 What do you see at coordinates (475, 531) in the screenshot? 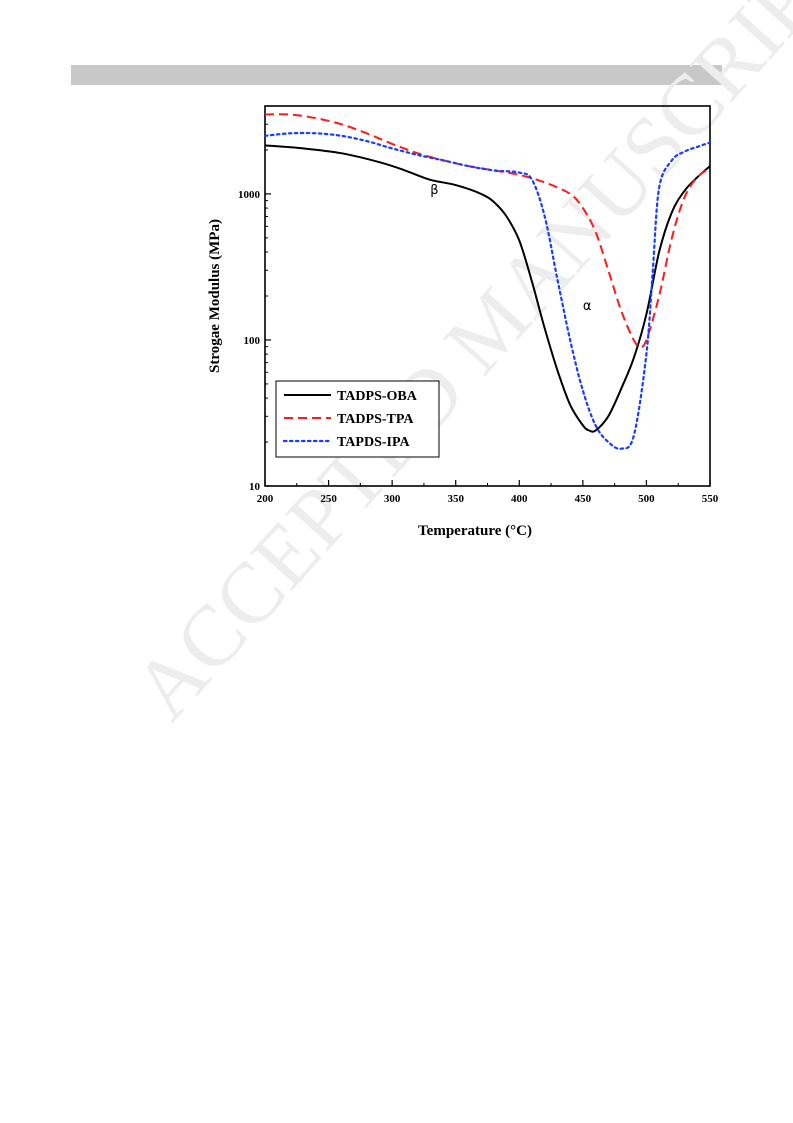
I see `x-axis-title: Temperature (°C)` at bounding box center [475, 531].